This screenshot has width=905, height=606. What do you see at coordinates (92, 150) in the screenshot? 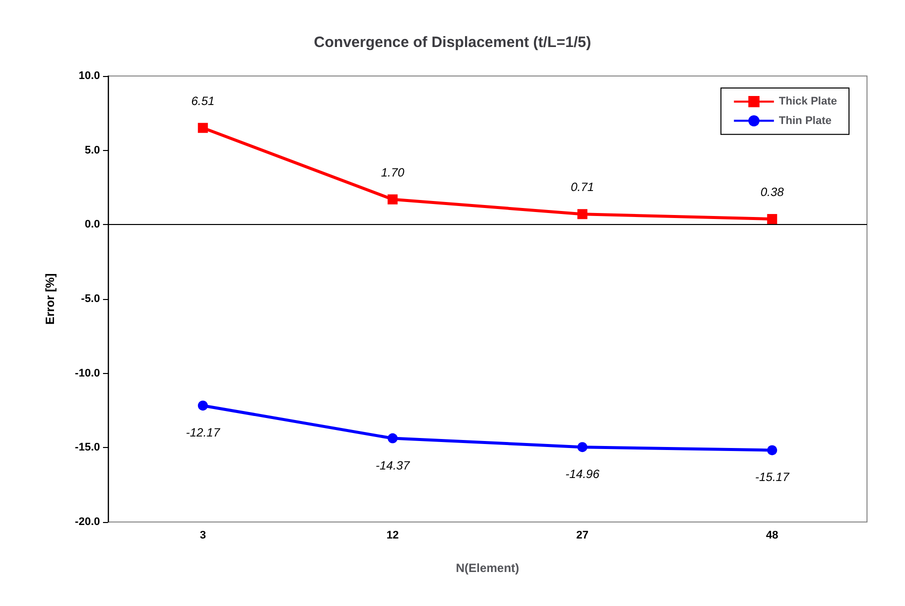
I see `y-tick-label: 5.0` at bounding box center [92, 150].